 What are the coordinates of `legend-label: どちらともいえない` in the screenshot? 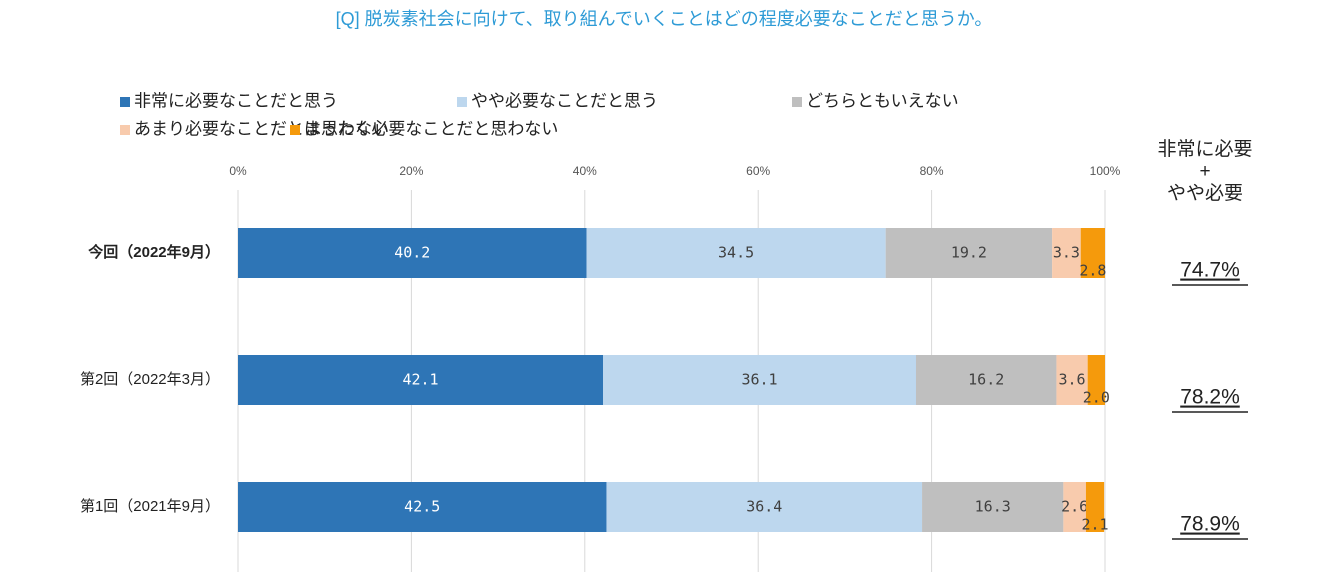 It's located at (882, 100).